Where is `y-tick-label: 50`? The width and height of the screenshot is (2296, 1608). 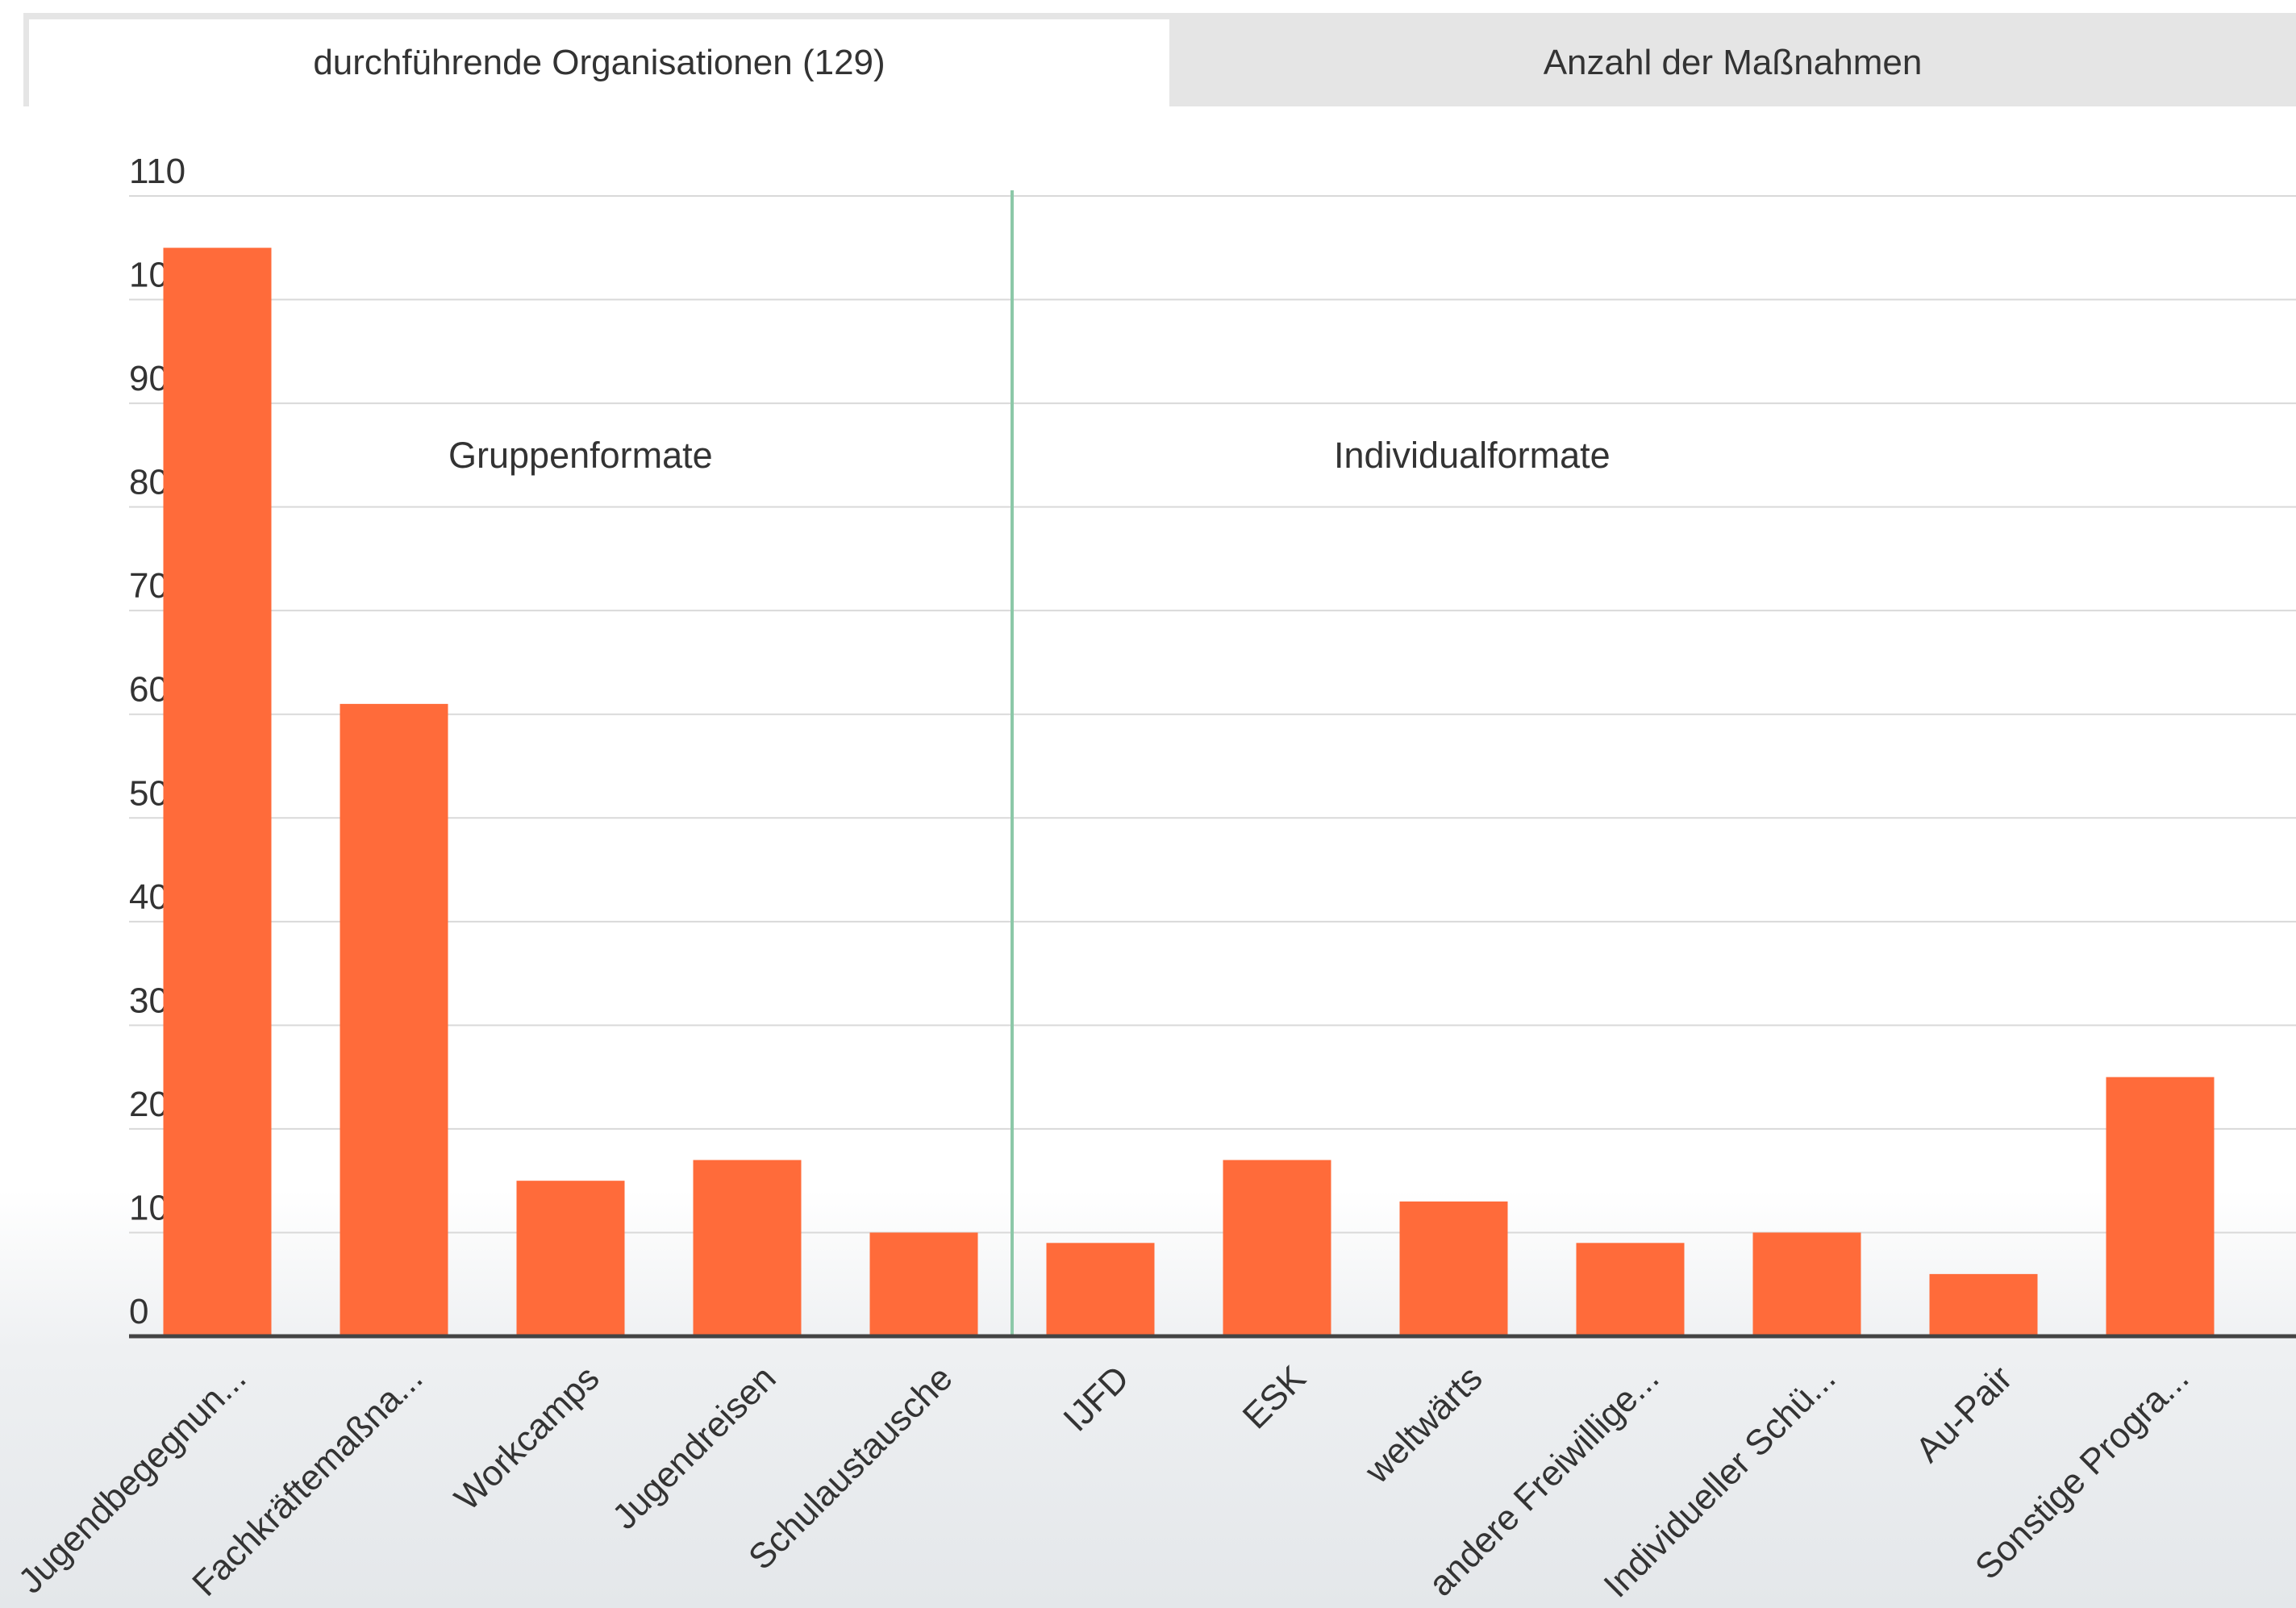
y-tick-label: 50 is located at coordinates (149, 793).